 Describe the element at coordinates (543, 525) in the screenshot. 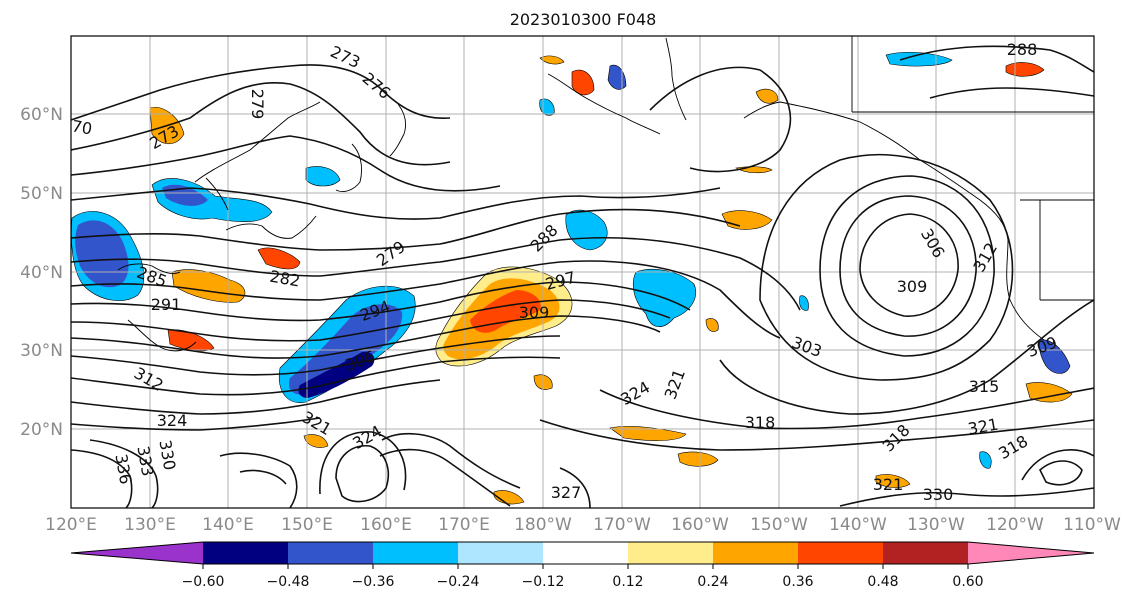

I see `lon-label: 180°W` at that location.